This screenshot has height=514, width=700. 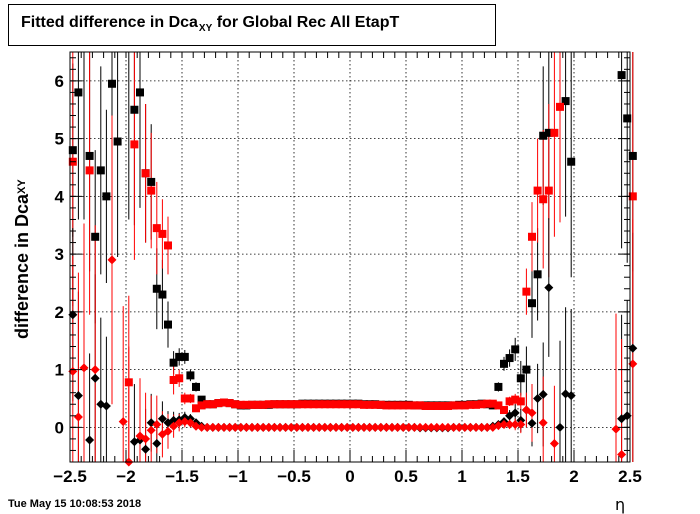 What do you see at coordinates (205, 28) in the screenshot?
I see `title-subscript: XY` at bounding box center [205, 28].